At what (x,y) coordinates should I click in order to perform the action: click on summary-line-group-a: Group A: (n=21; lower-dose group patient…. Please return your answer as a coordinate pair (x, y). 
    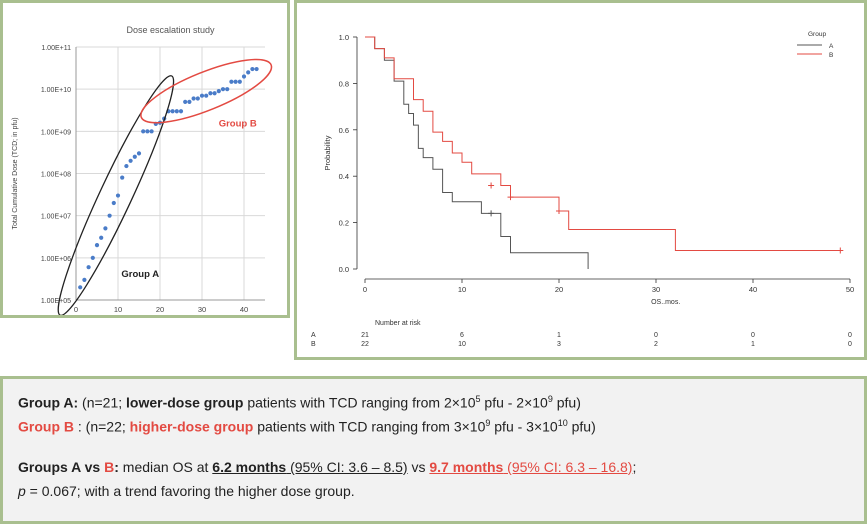
    Looking at the image, I should click on (299, 402).